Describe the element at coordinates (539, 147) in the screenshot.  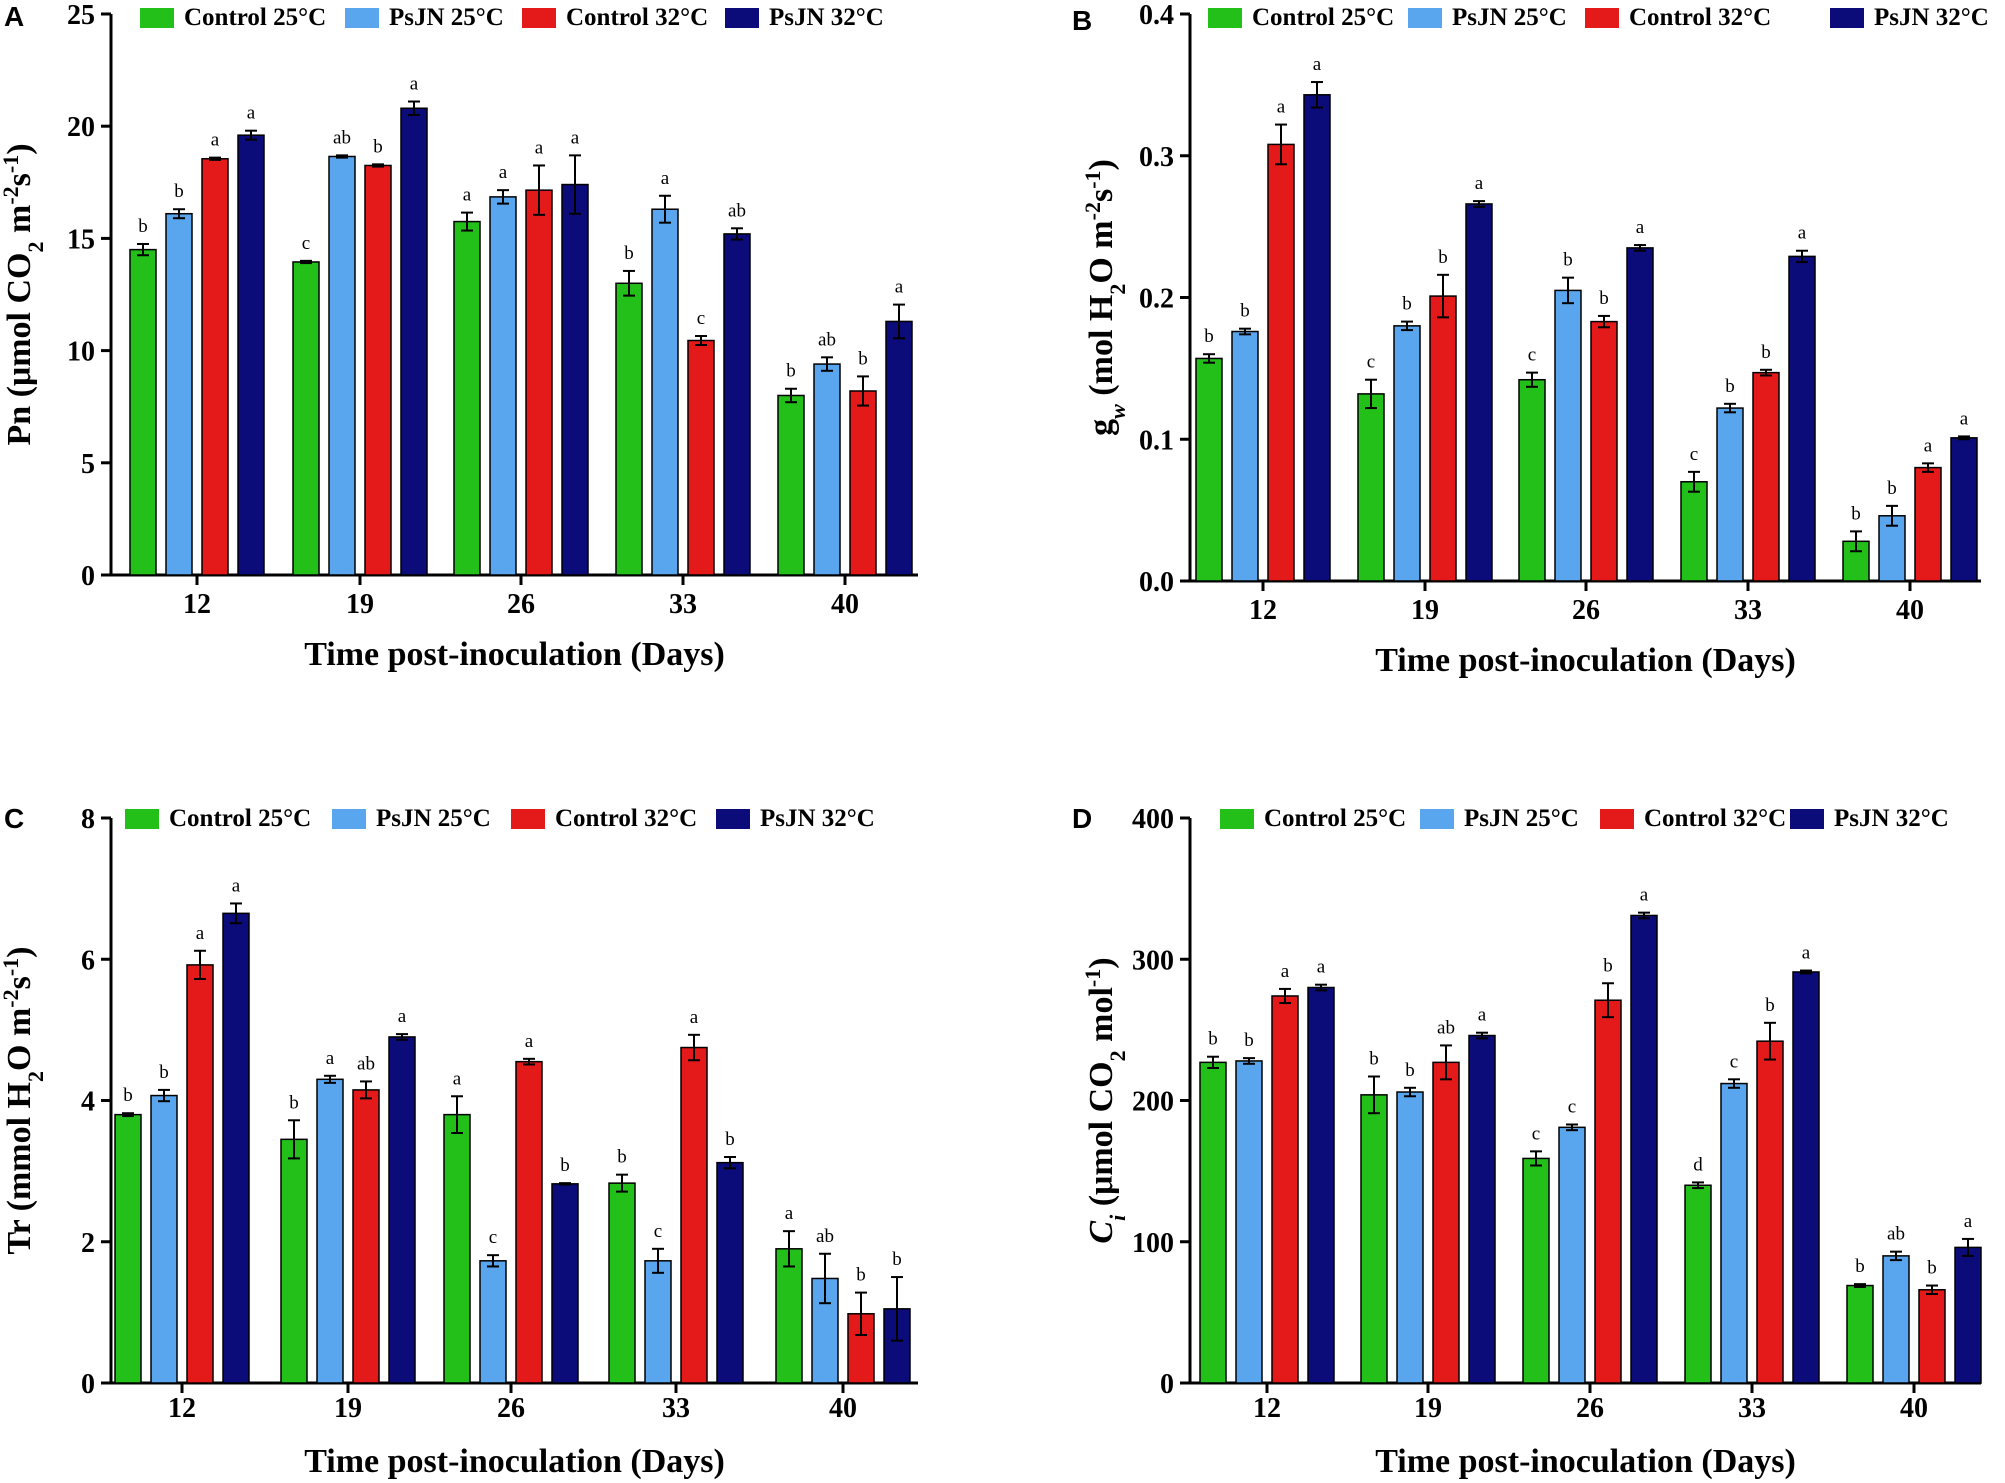
I see `sig-label-A-2-2: a` at that location.